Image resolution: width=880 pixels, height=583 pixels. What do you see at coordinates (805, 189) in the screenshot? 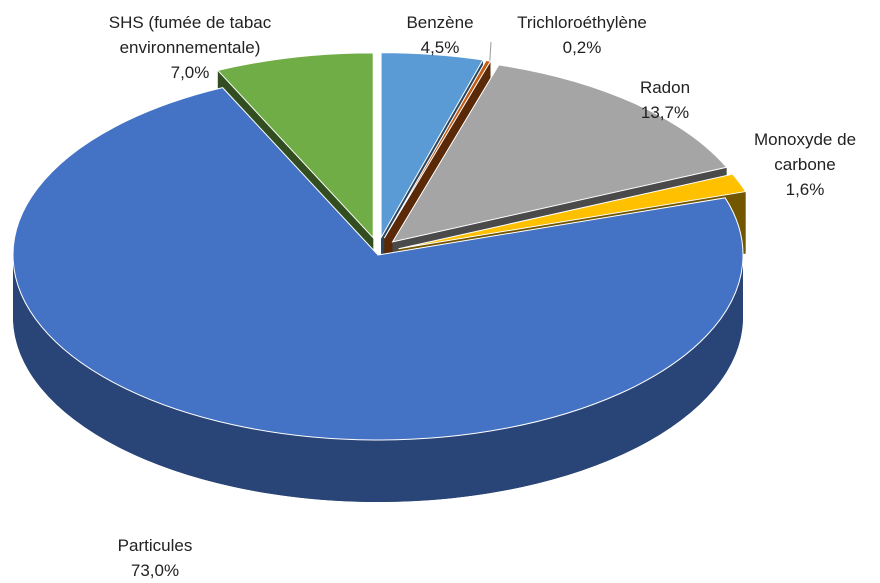
I see `value-label: 1,6%` at bounding box center [805, 189].